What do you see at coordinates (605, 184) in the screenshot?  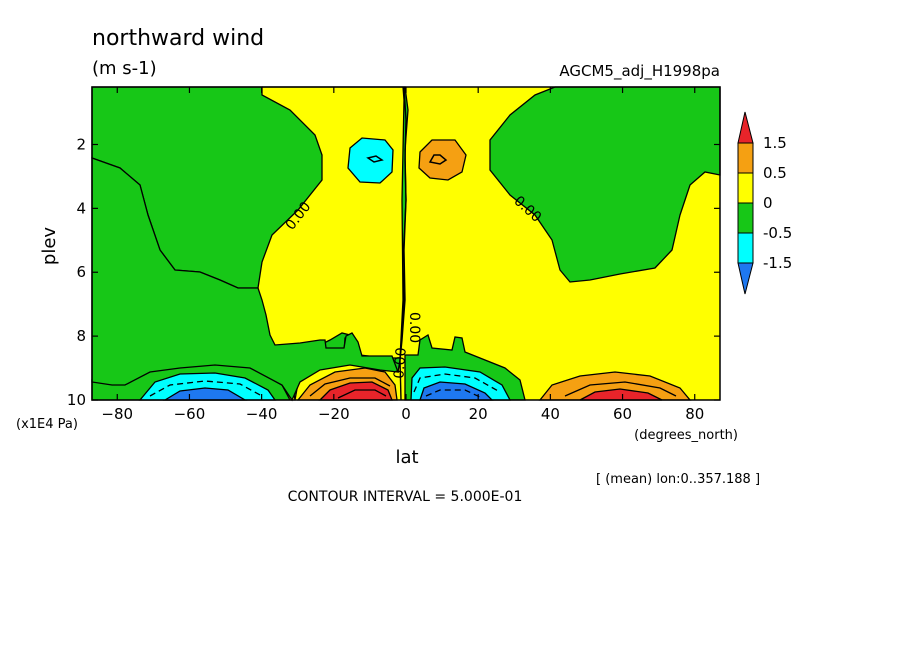 I see `contour-fill-green-right` at bounding box center [605, 184].